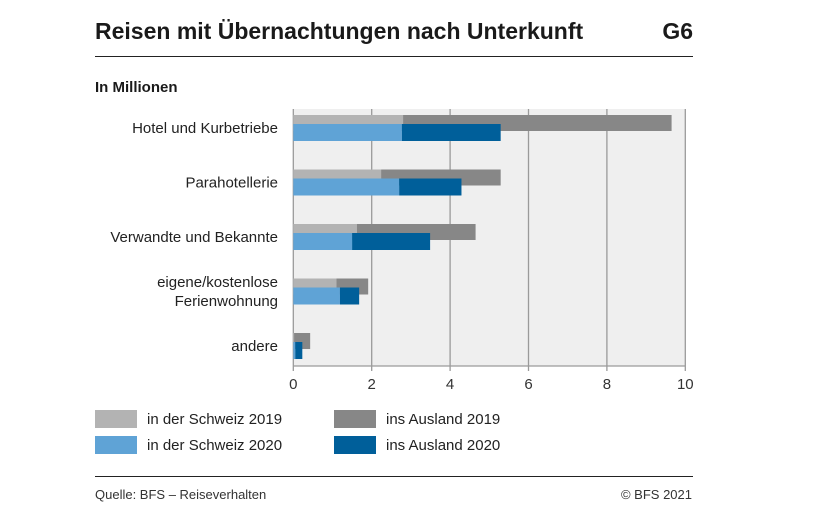 The image size is (820, 513). I want to click on x-tick-label: 0, so click(293, 384).